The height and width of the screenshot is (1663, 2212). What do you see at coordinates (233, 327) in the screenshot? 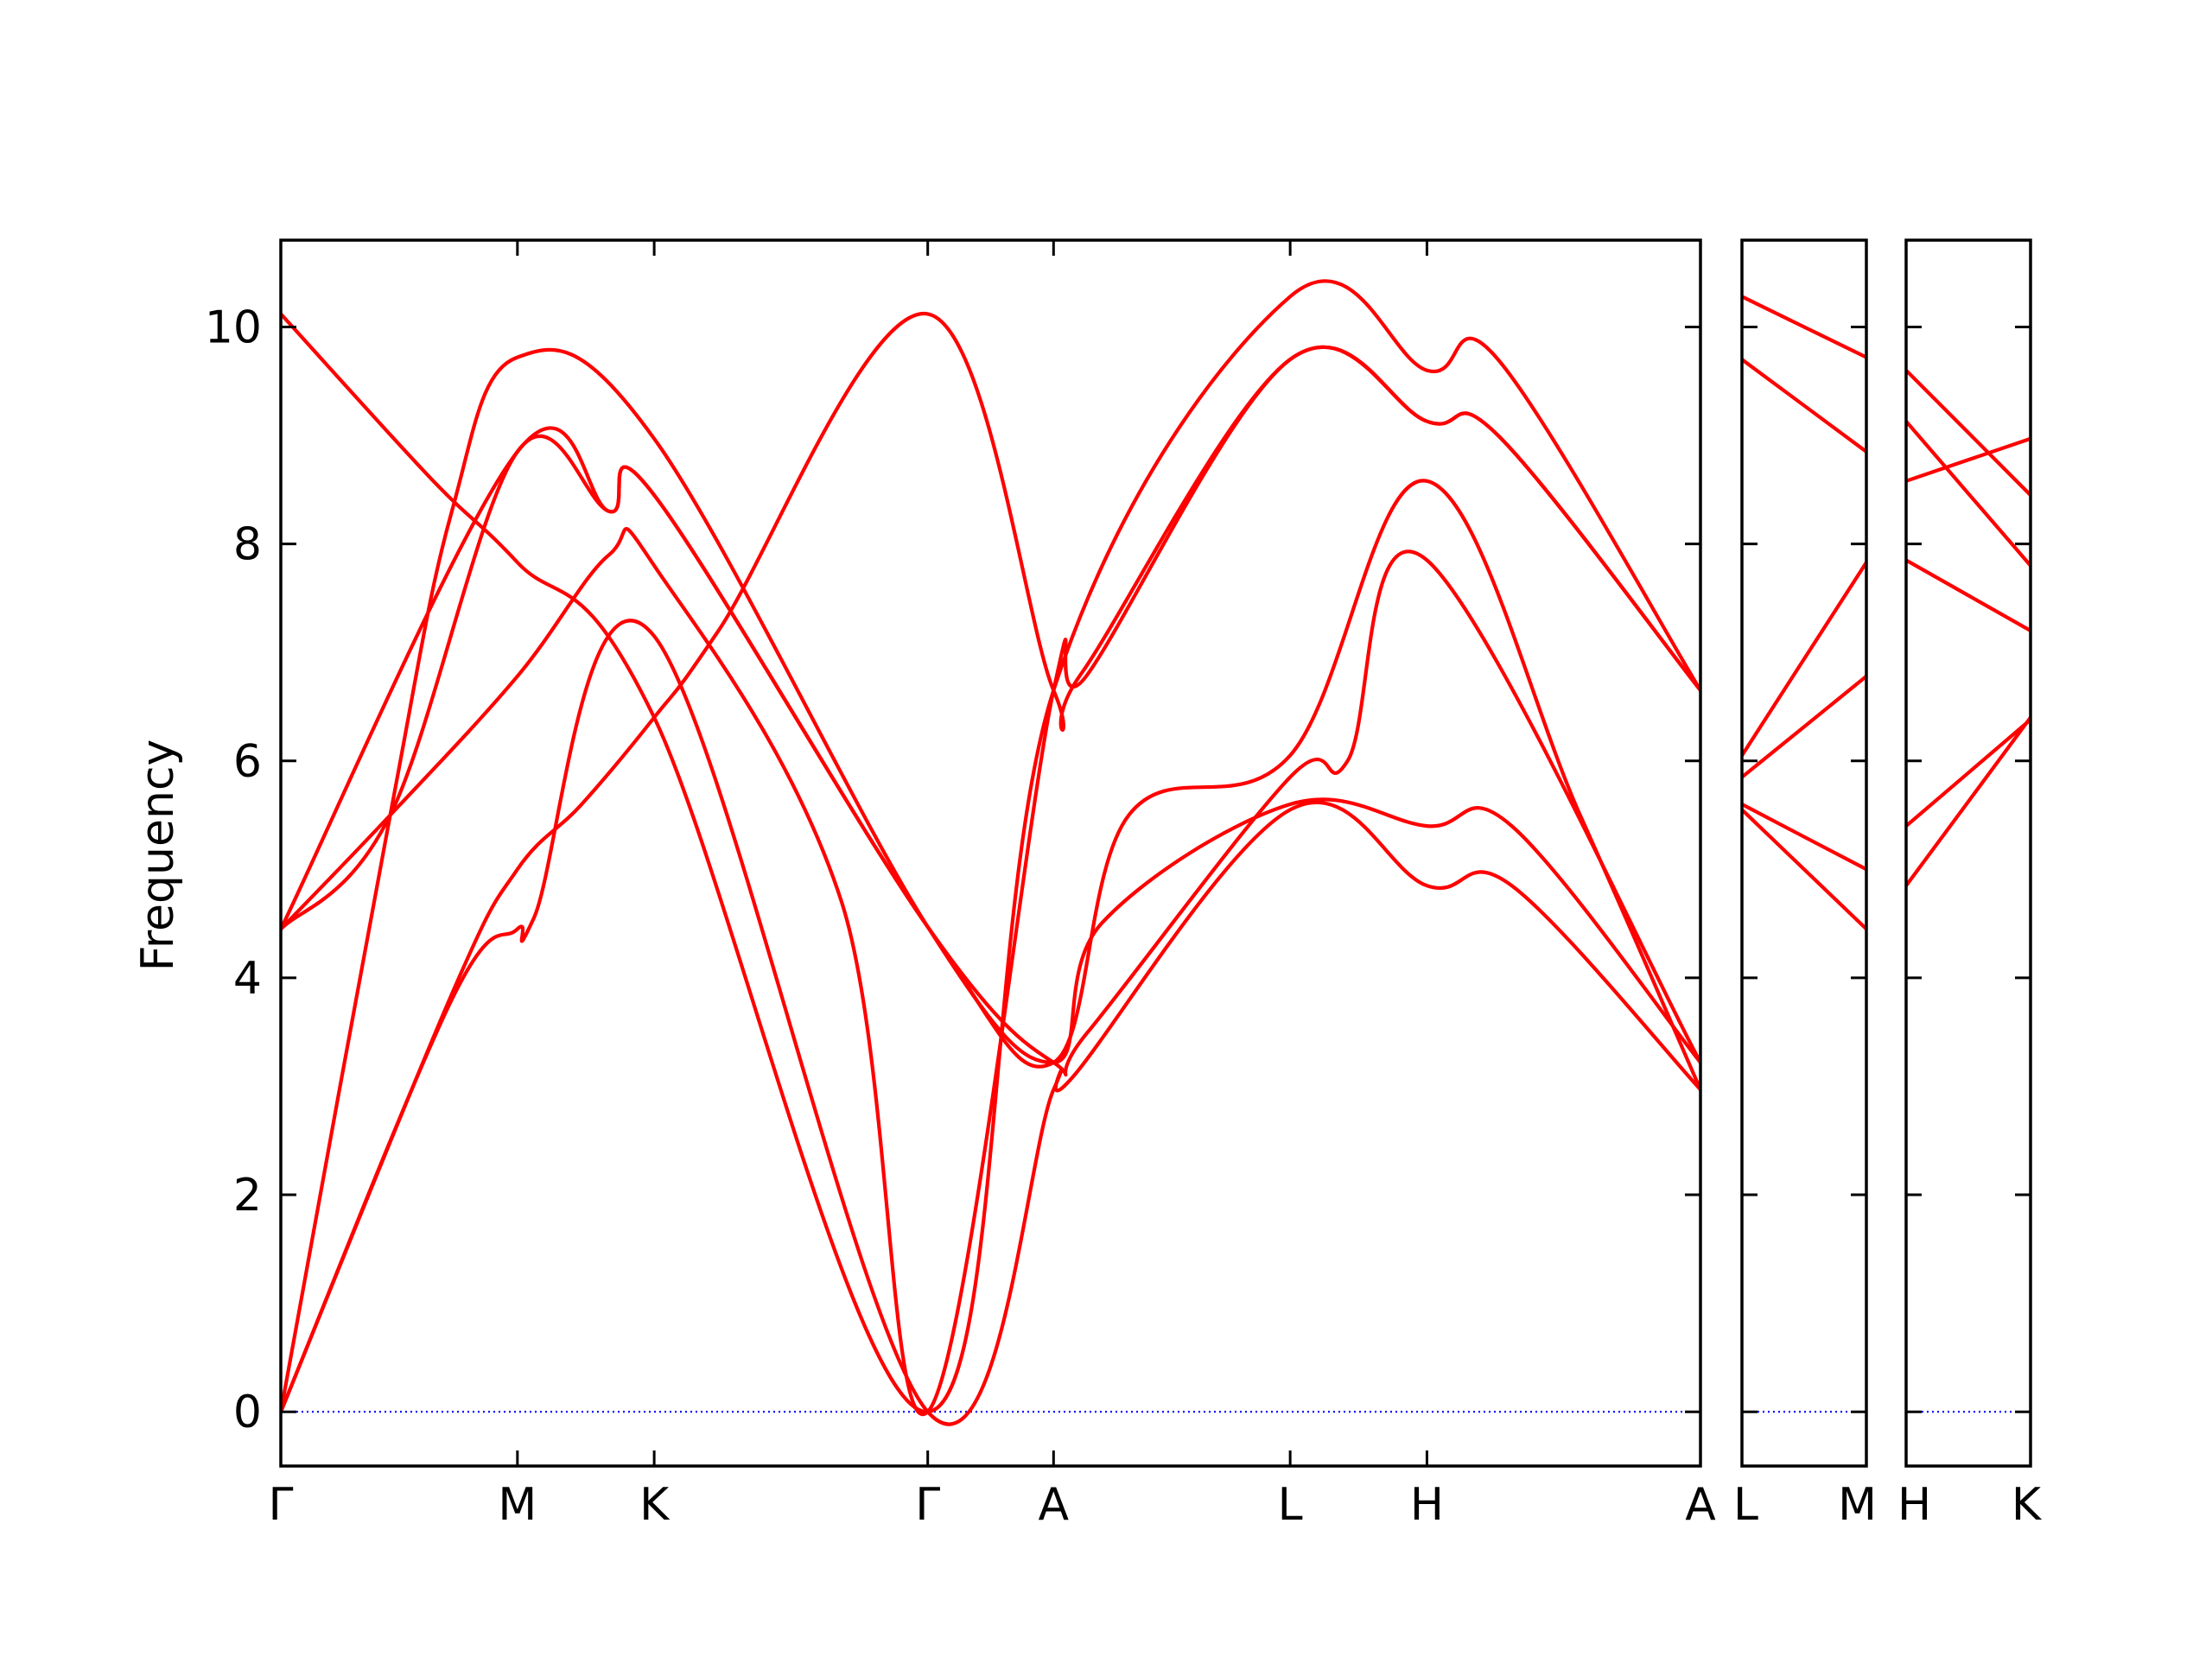
I see `y-tick-label: 10` at bounding box center [233, 327].